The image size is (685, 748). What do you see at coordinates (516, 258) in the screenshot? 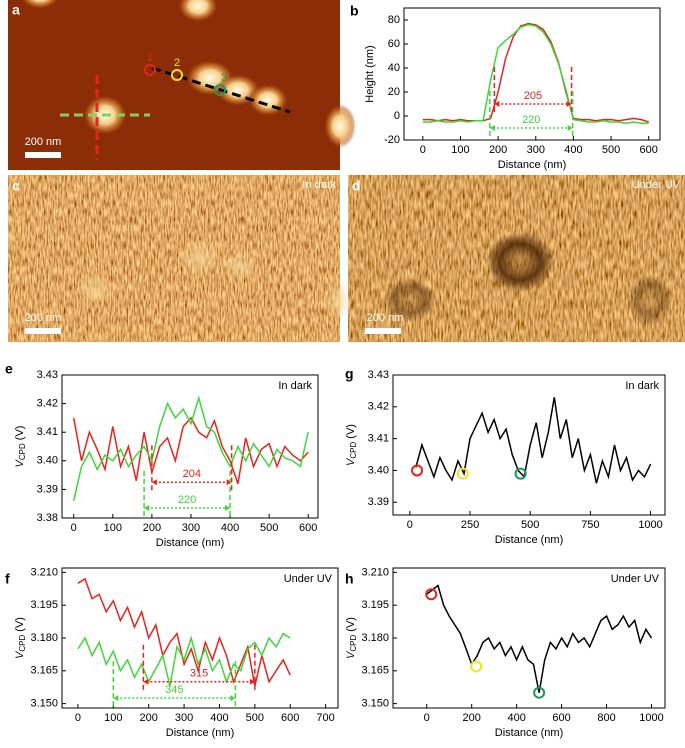
I see `image-d: 200 nm Under UV d` at bounding box center [516, 258].